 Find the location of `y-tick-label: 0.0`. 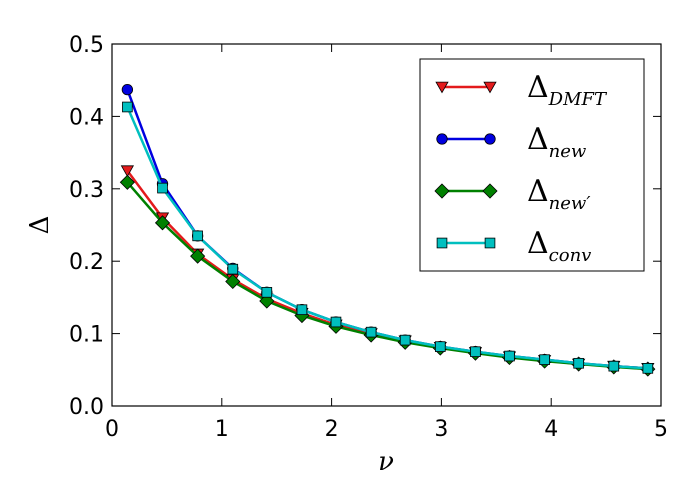

y-tick-label: 0.0 is located at coordinates (86, 407).